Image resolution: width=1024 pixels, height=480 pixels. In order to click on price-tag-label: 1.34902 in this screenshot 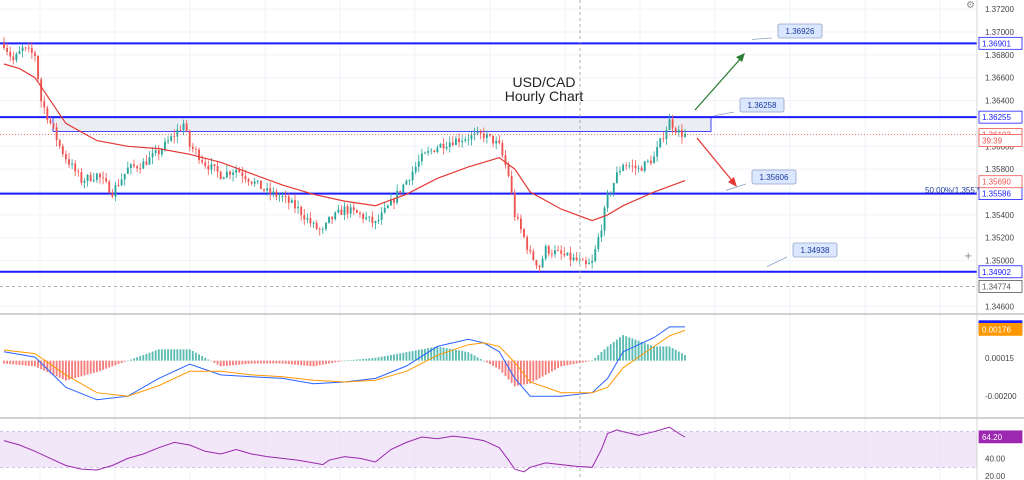, I will do `click(996, 272)`.